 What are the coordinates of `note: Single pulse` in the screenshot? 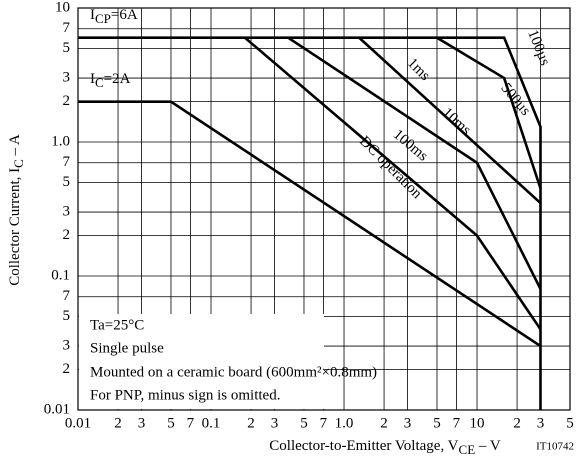 It's located at (127, 348).